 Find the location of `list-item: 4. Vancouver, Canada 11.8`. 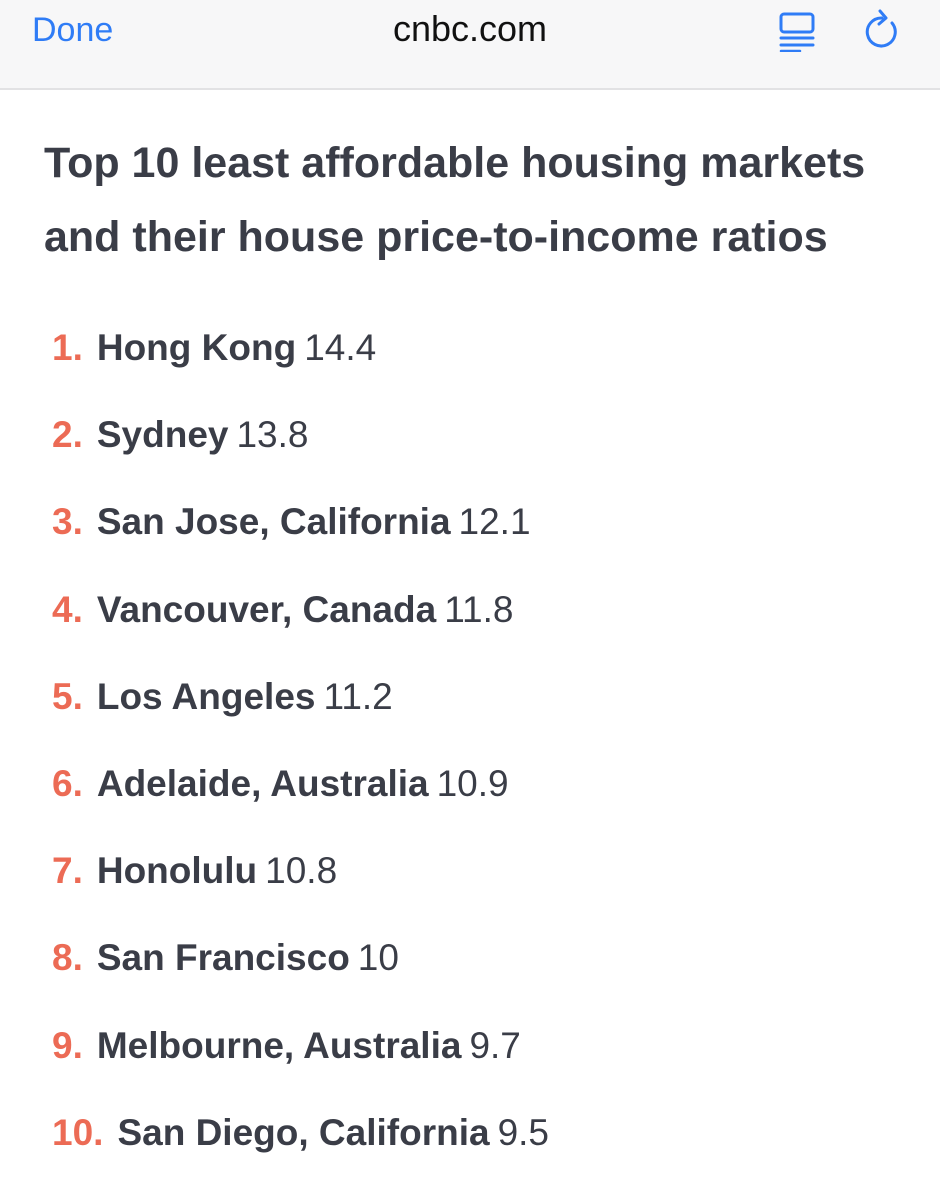

list-item: 4. Vancouver, Canada 11.8 is located at coordinates (300, 623).